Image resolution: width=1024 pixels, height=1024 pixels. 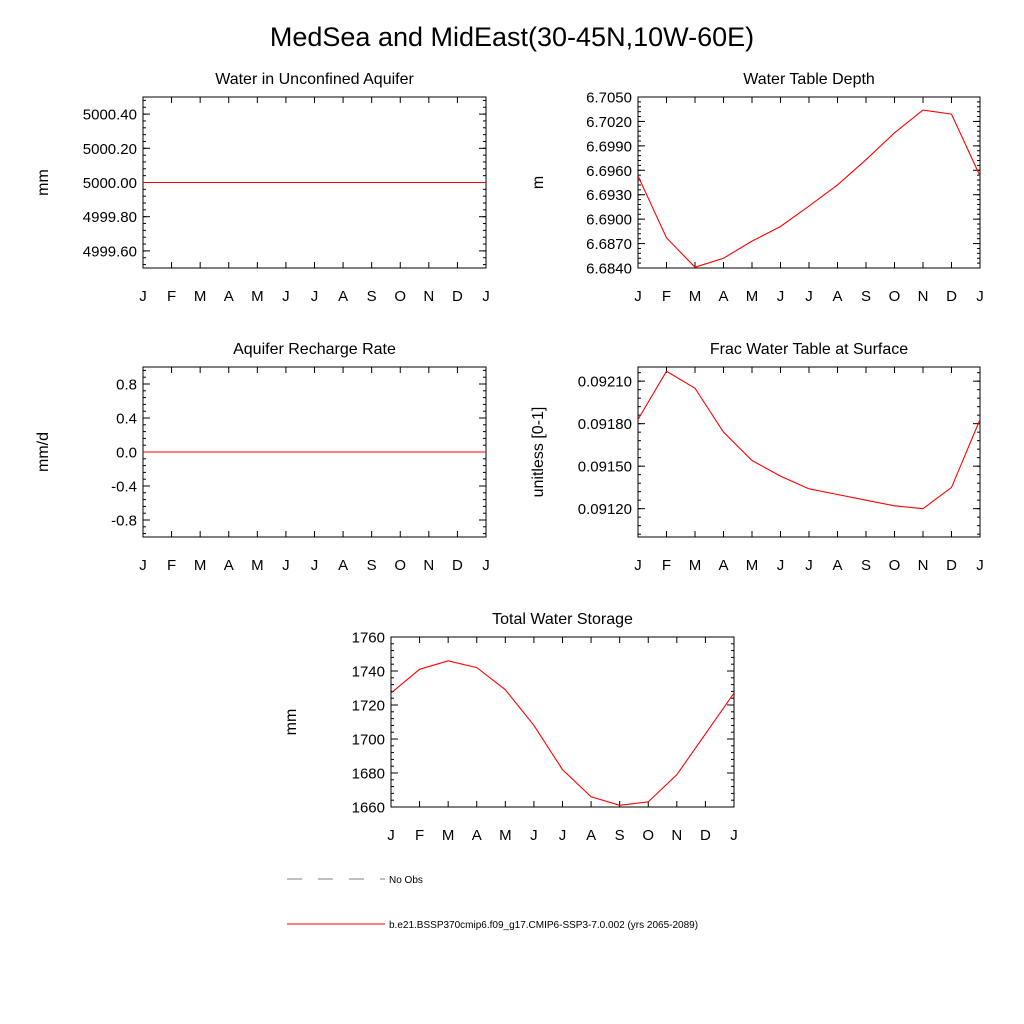 I want to click on y-tick-label: 5000.00, so click(x=110, y=183).